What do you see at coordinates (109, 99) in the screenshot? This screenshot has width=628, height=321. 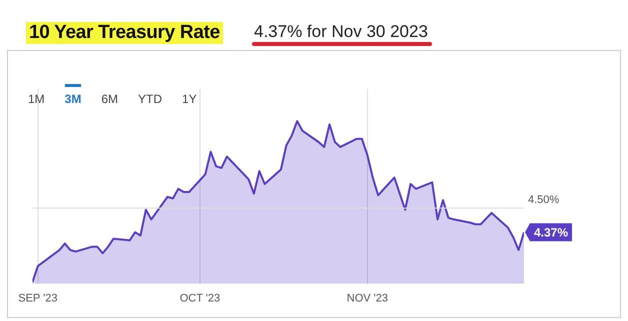 I see `text: 6M` at bounding box center [109, 99].